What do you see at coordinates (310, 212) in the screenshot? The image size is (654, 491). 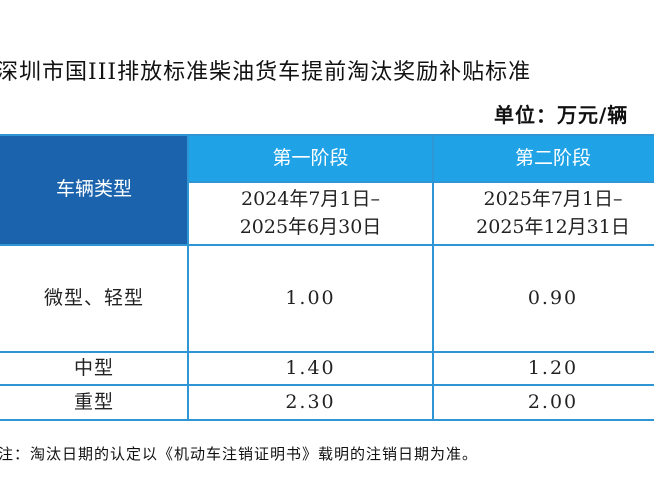 I see `date-range: 2024年7月1日– 2025年6月30日` at bounding box center [310, 212].